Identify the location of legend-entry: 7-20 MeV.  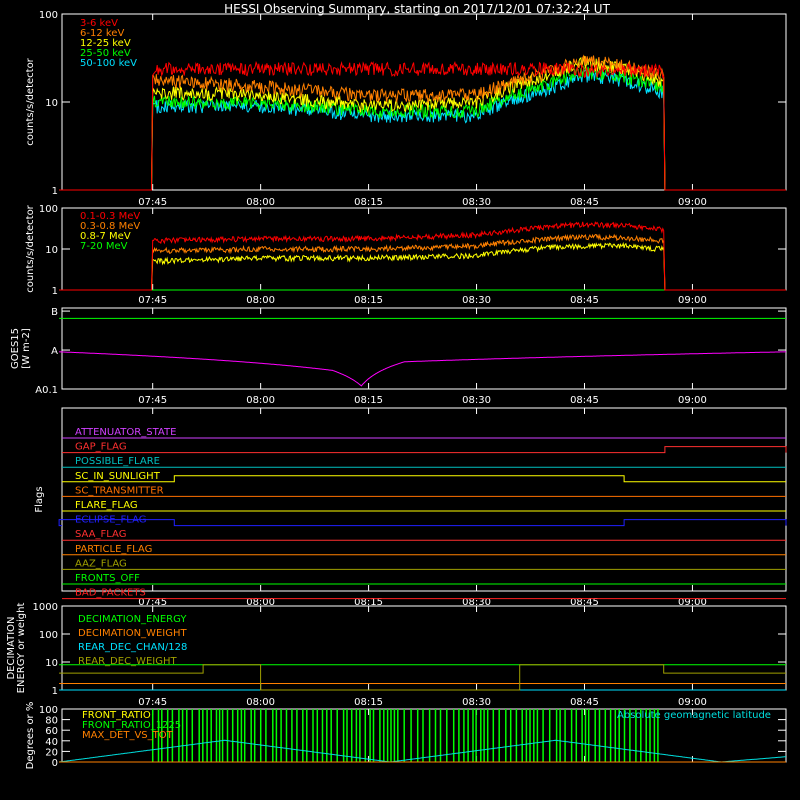
(104, 246).